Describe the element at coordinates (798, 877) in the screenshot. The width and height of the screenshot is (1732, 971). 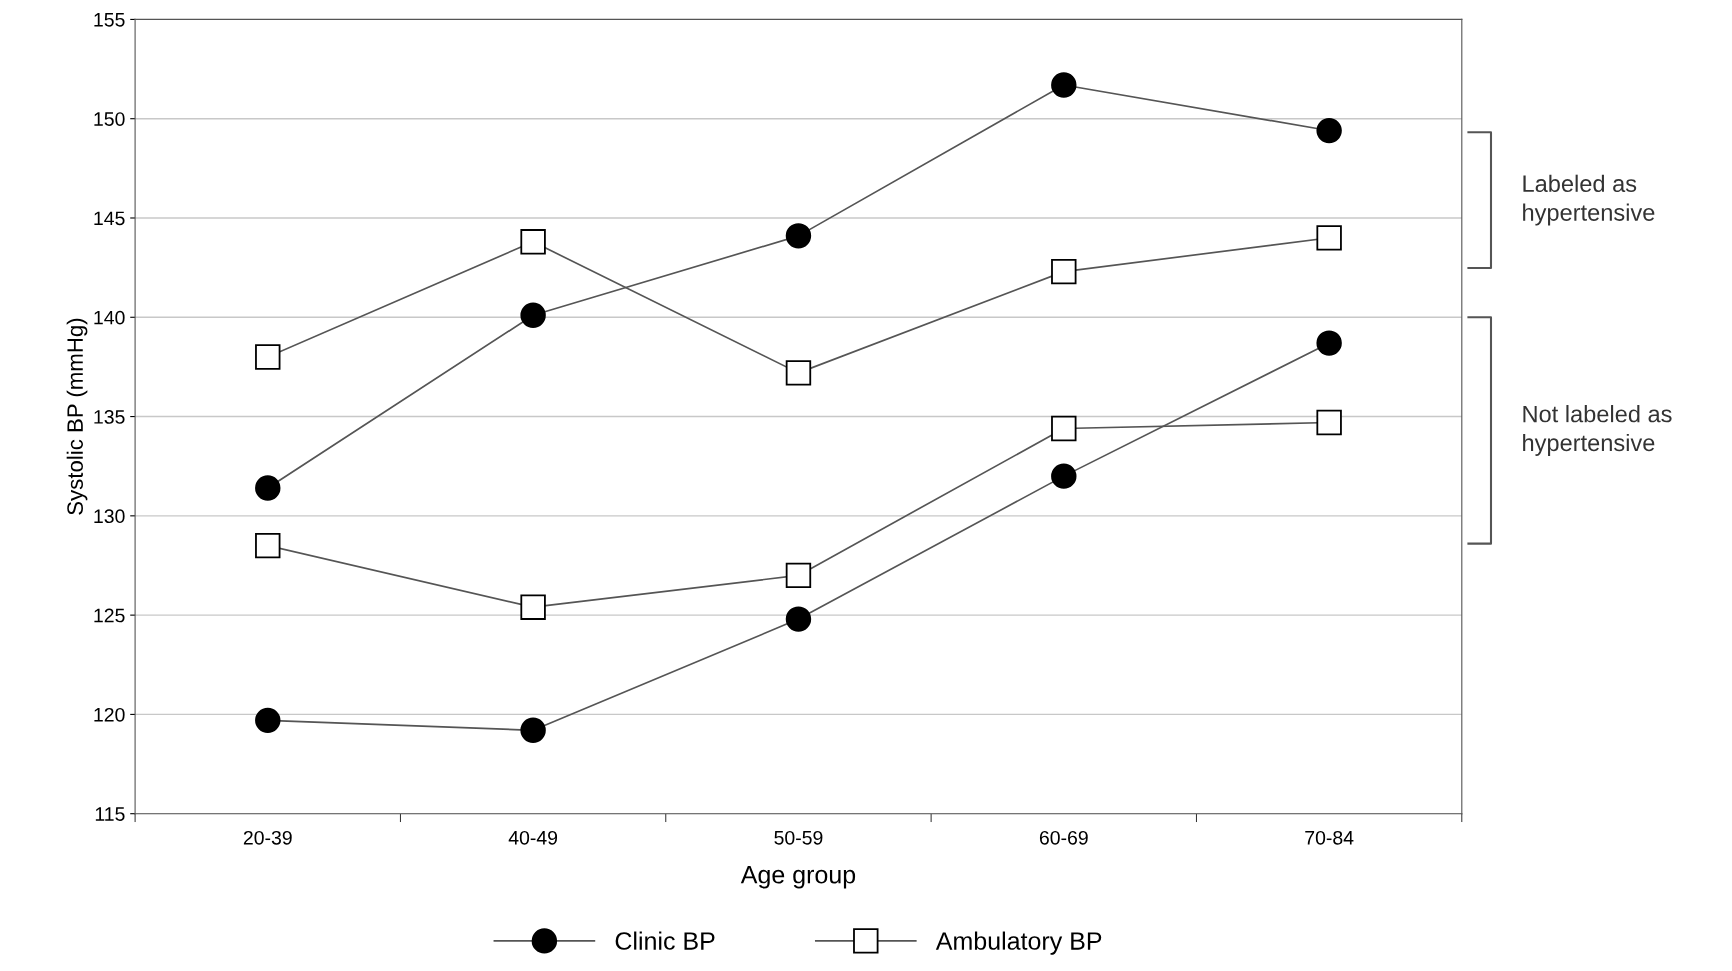
I see `x-axis-title: Age group` at that location.